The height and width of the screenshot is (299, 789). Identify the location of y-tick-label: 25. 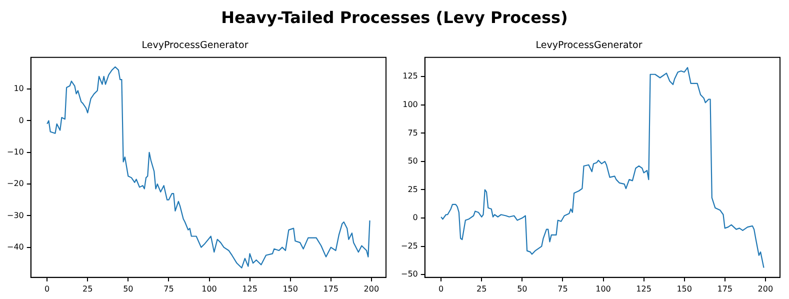
(413, 189).